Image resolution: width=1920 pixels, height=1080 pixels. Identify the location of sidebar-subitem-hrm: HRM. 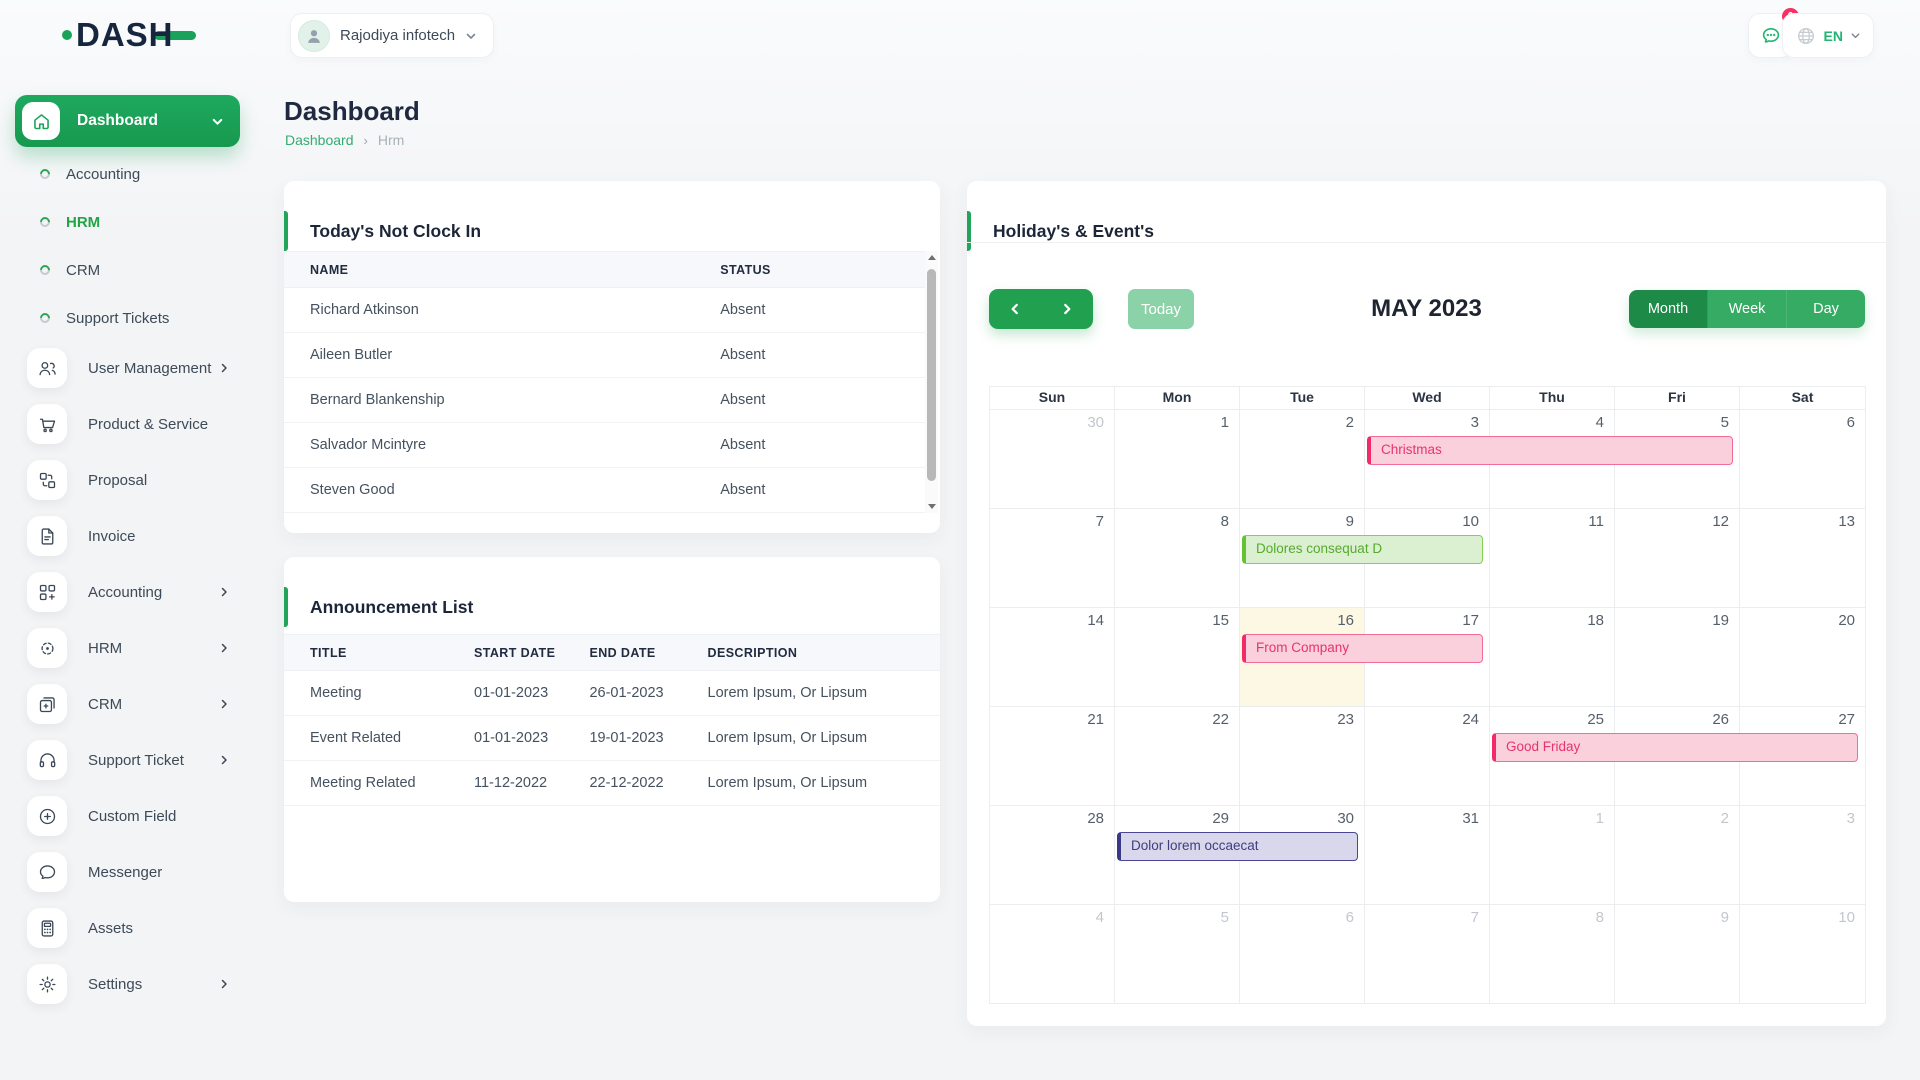
(130, 222).